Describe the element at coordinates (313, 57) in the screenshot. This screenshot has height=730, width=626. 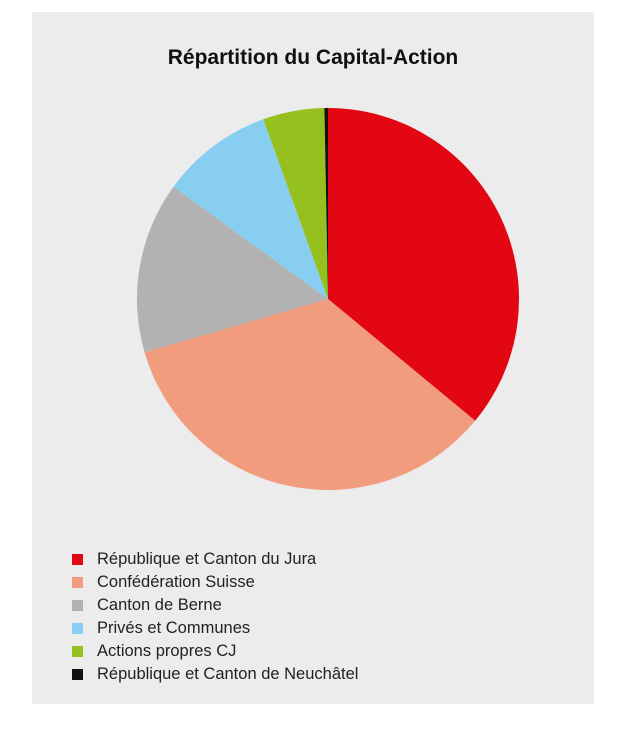
I see `chart-title: Répartition du Capital-Action` at that location.